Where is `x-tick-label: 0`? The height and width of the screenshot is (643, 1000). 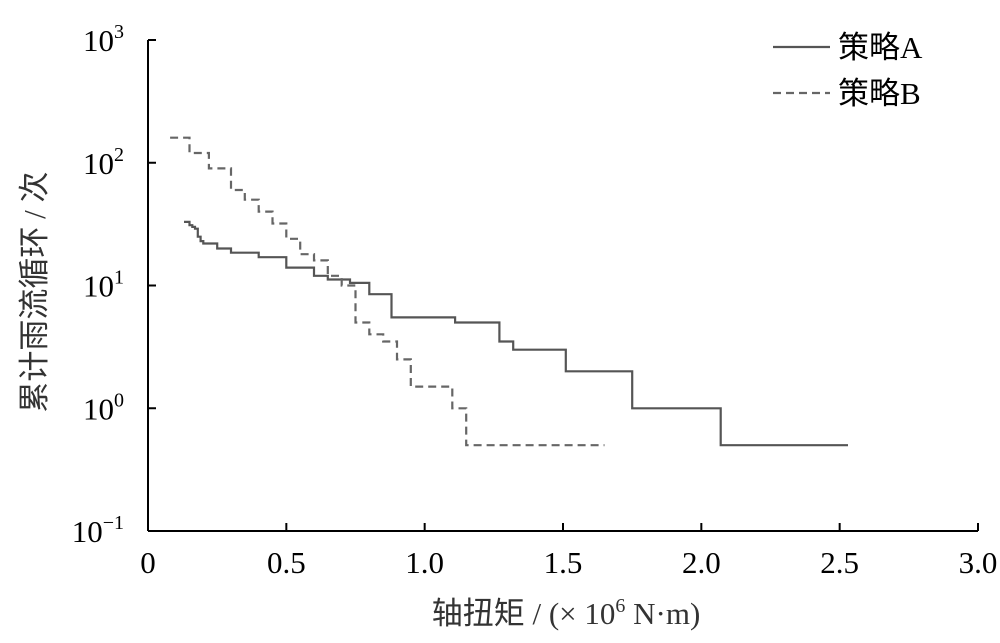 x-tick-label: 0 is located at coordinates (148, 562).